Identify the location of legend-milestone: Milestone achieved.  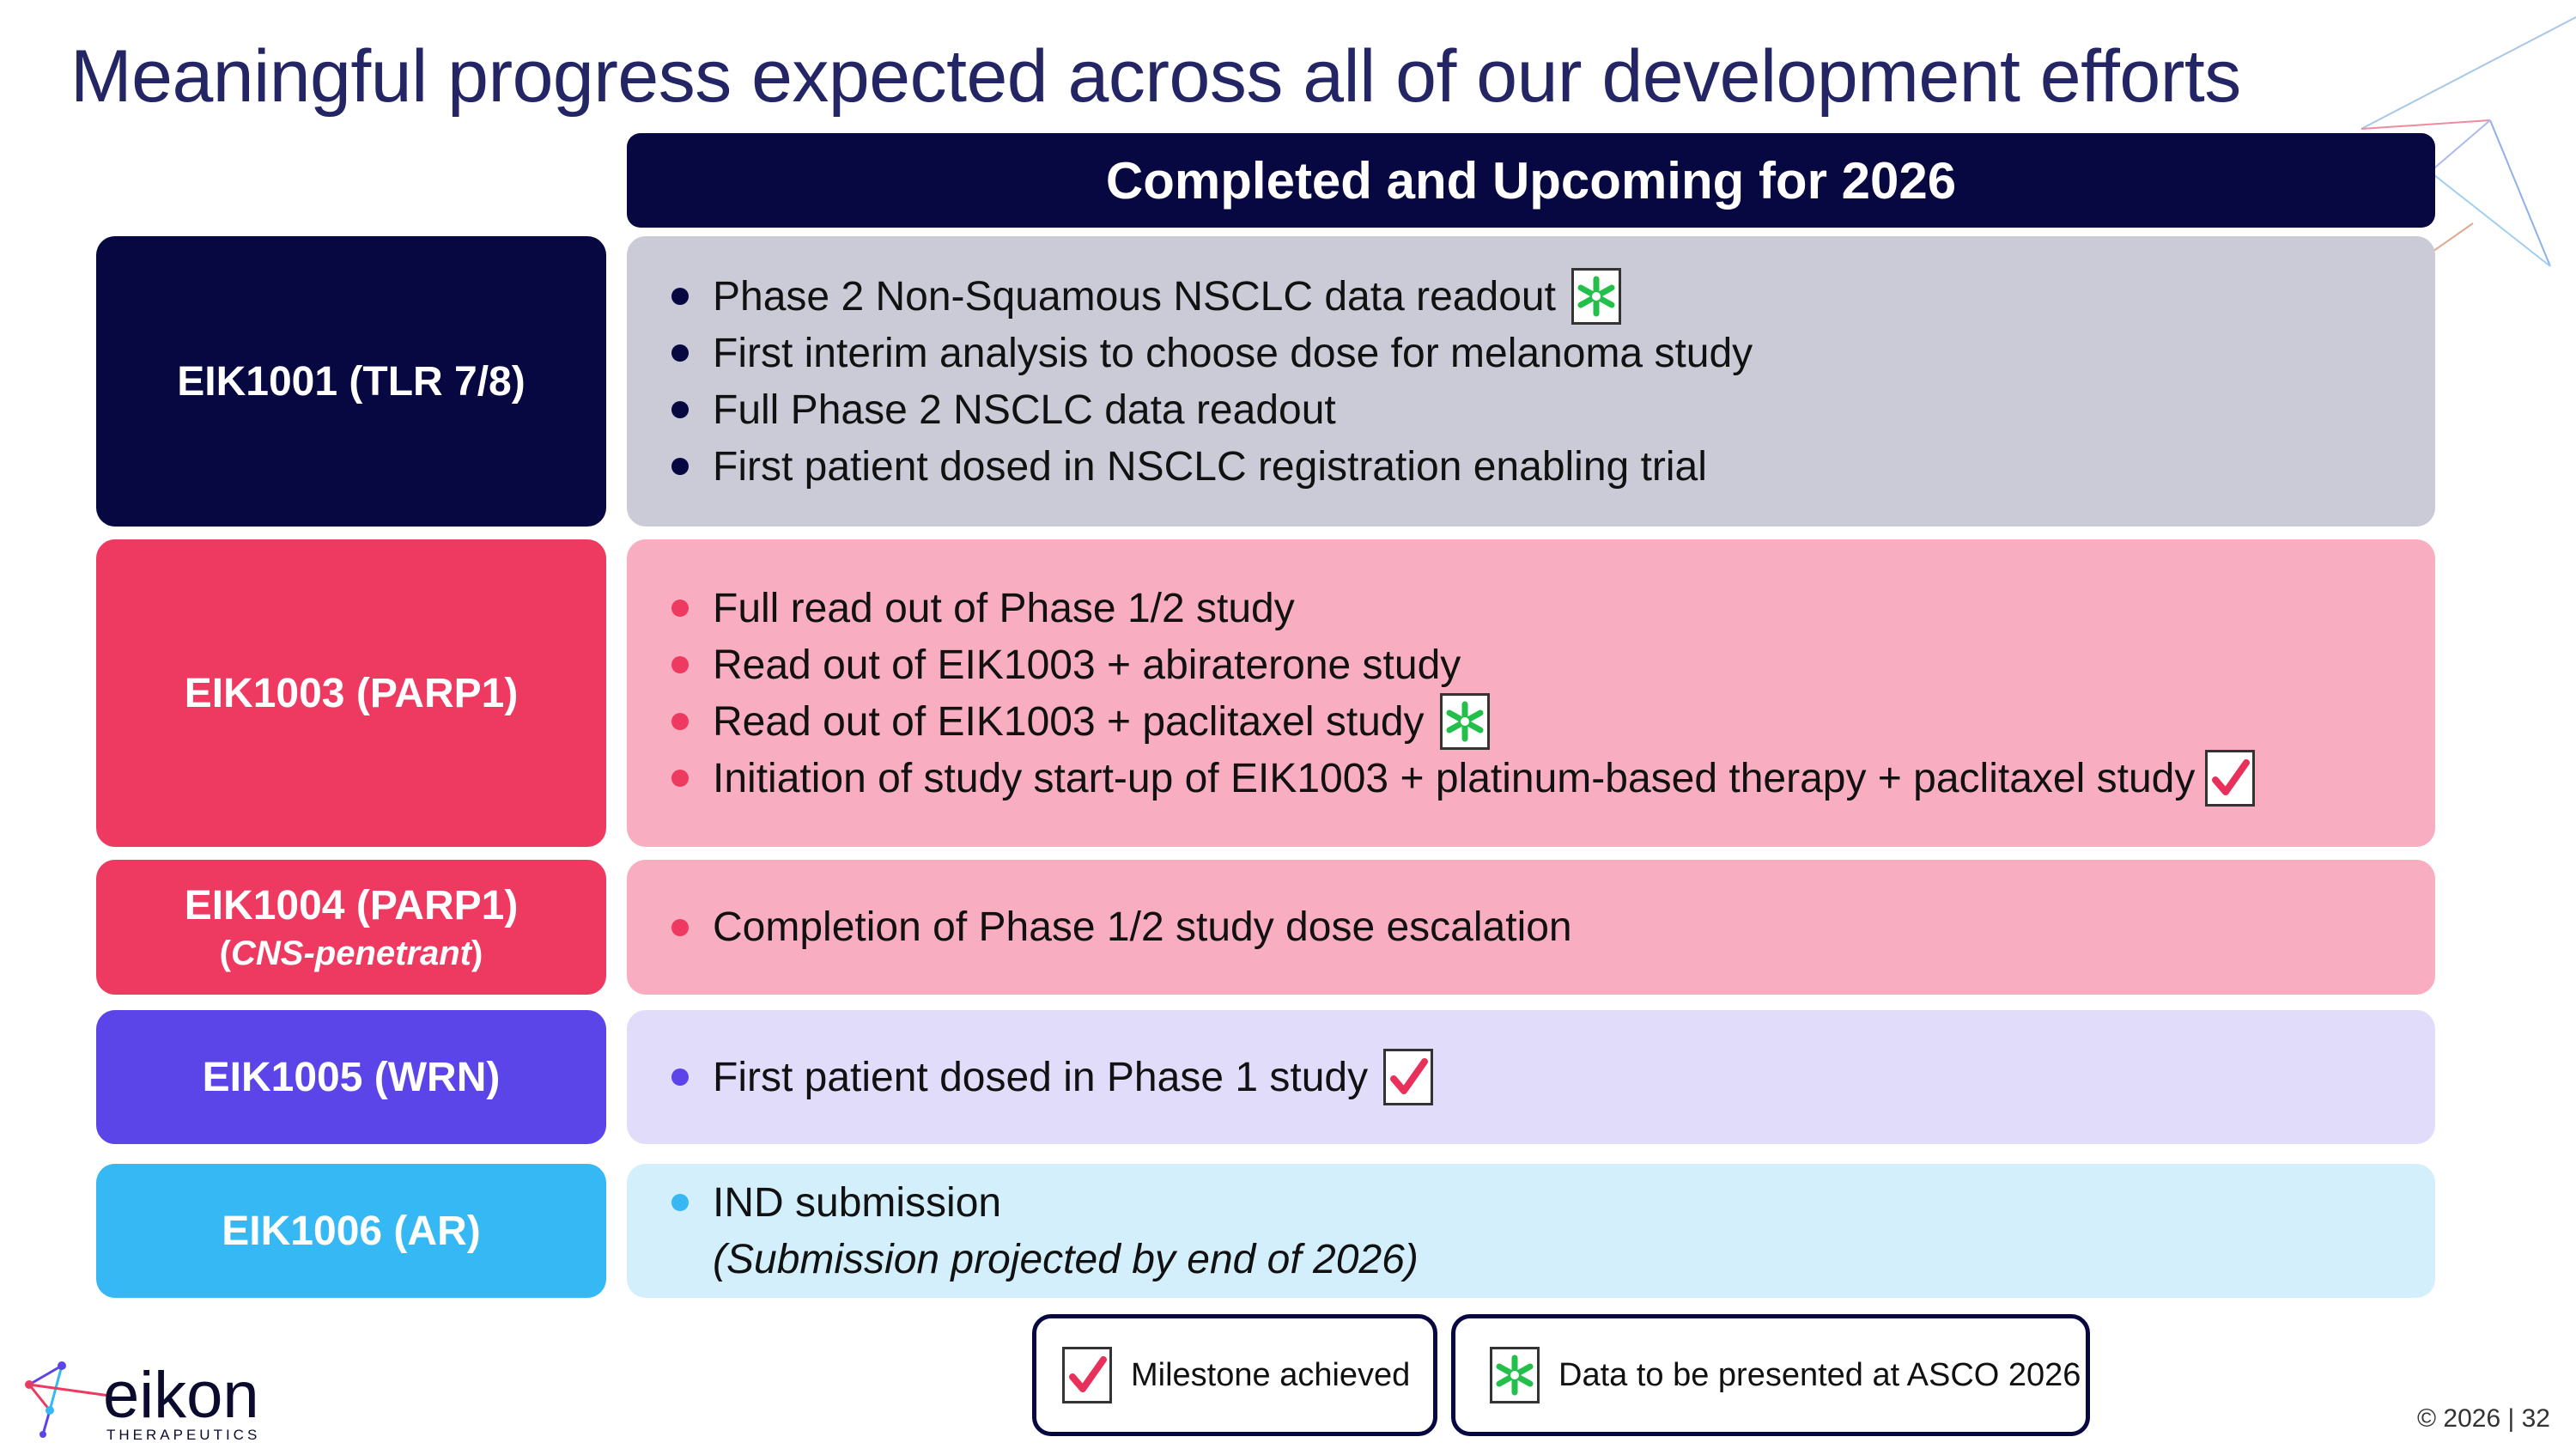
(1235, 1375).